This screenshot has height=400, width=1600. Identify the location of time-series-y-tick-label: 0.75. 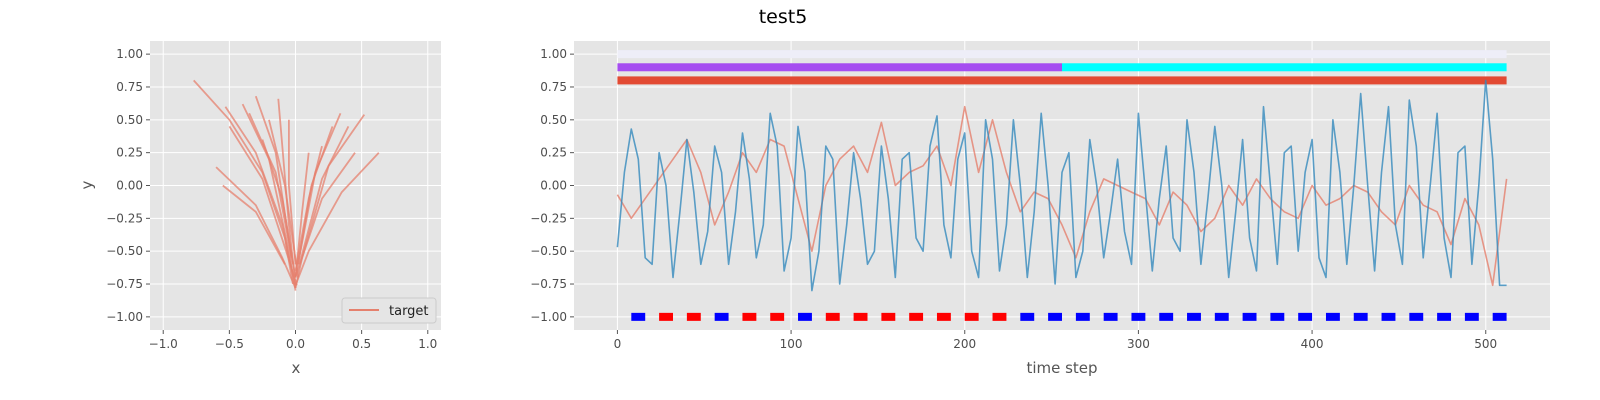
(553, 87).